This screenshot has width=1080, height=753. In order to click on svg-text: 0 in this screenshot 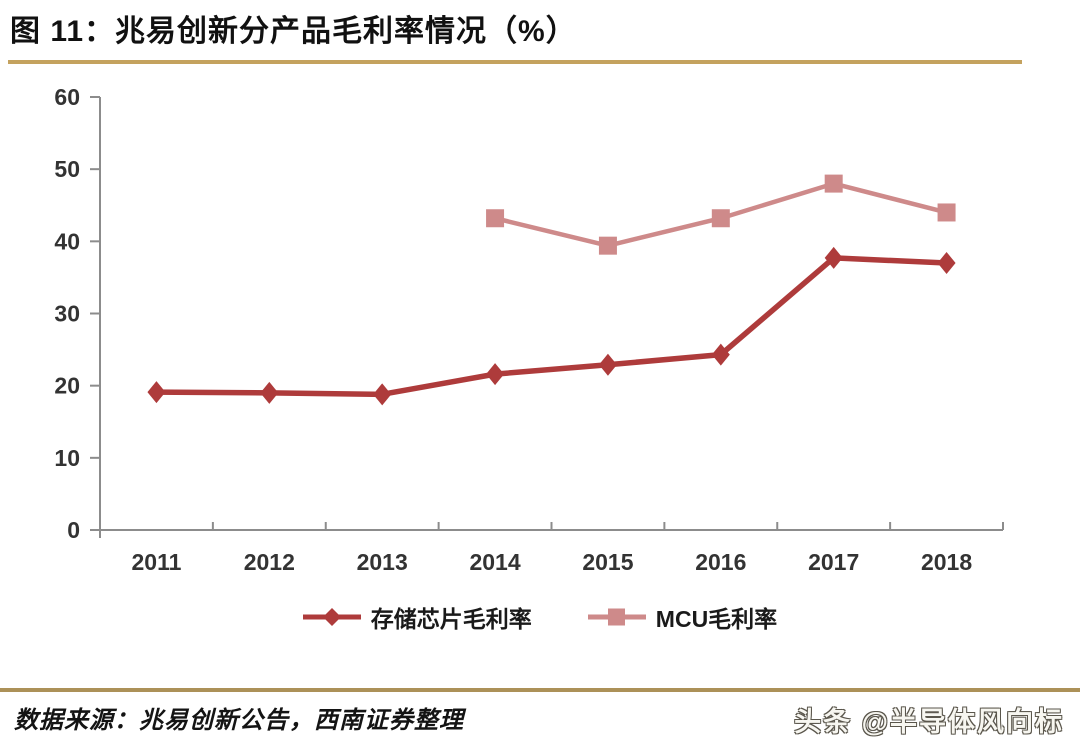, I will do `click(73, 530)`.